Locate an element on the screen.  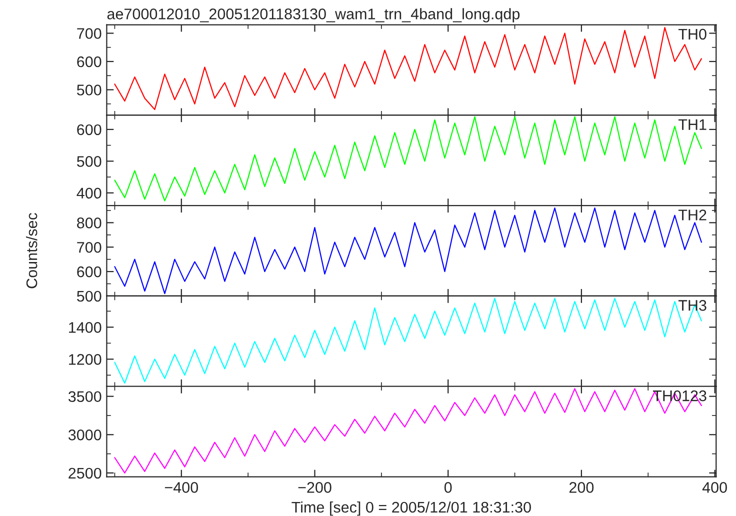
chart-title: ae700012010_20051201183130_wam1_trn_4band_long.qdp is located at coordinates (313, 15).